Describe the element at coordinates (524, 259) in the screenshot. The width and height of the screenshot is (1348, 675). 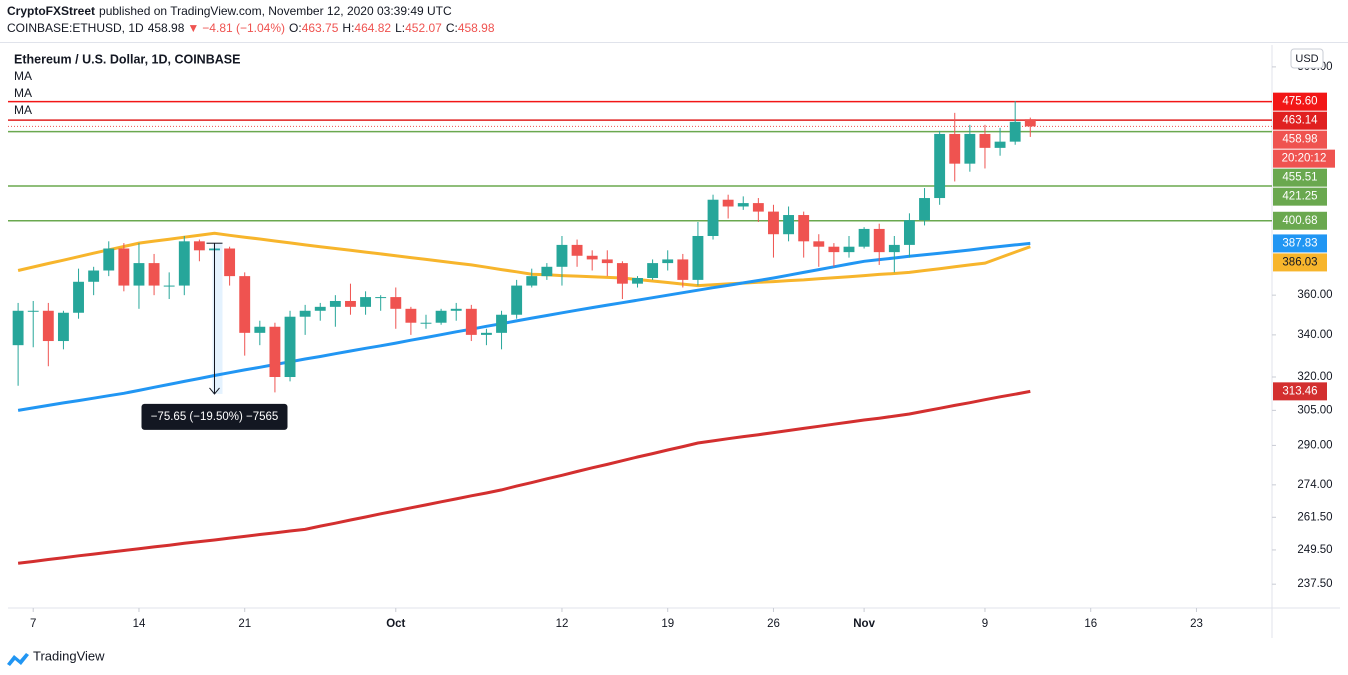
I see `moving-average` at that location.